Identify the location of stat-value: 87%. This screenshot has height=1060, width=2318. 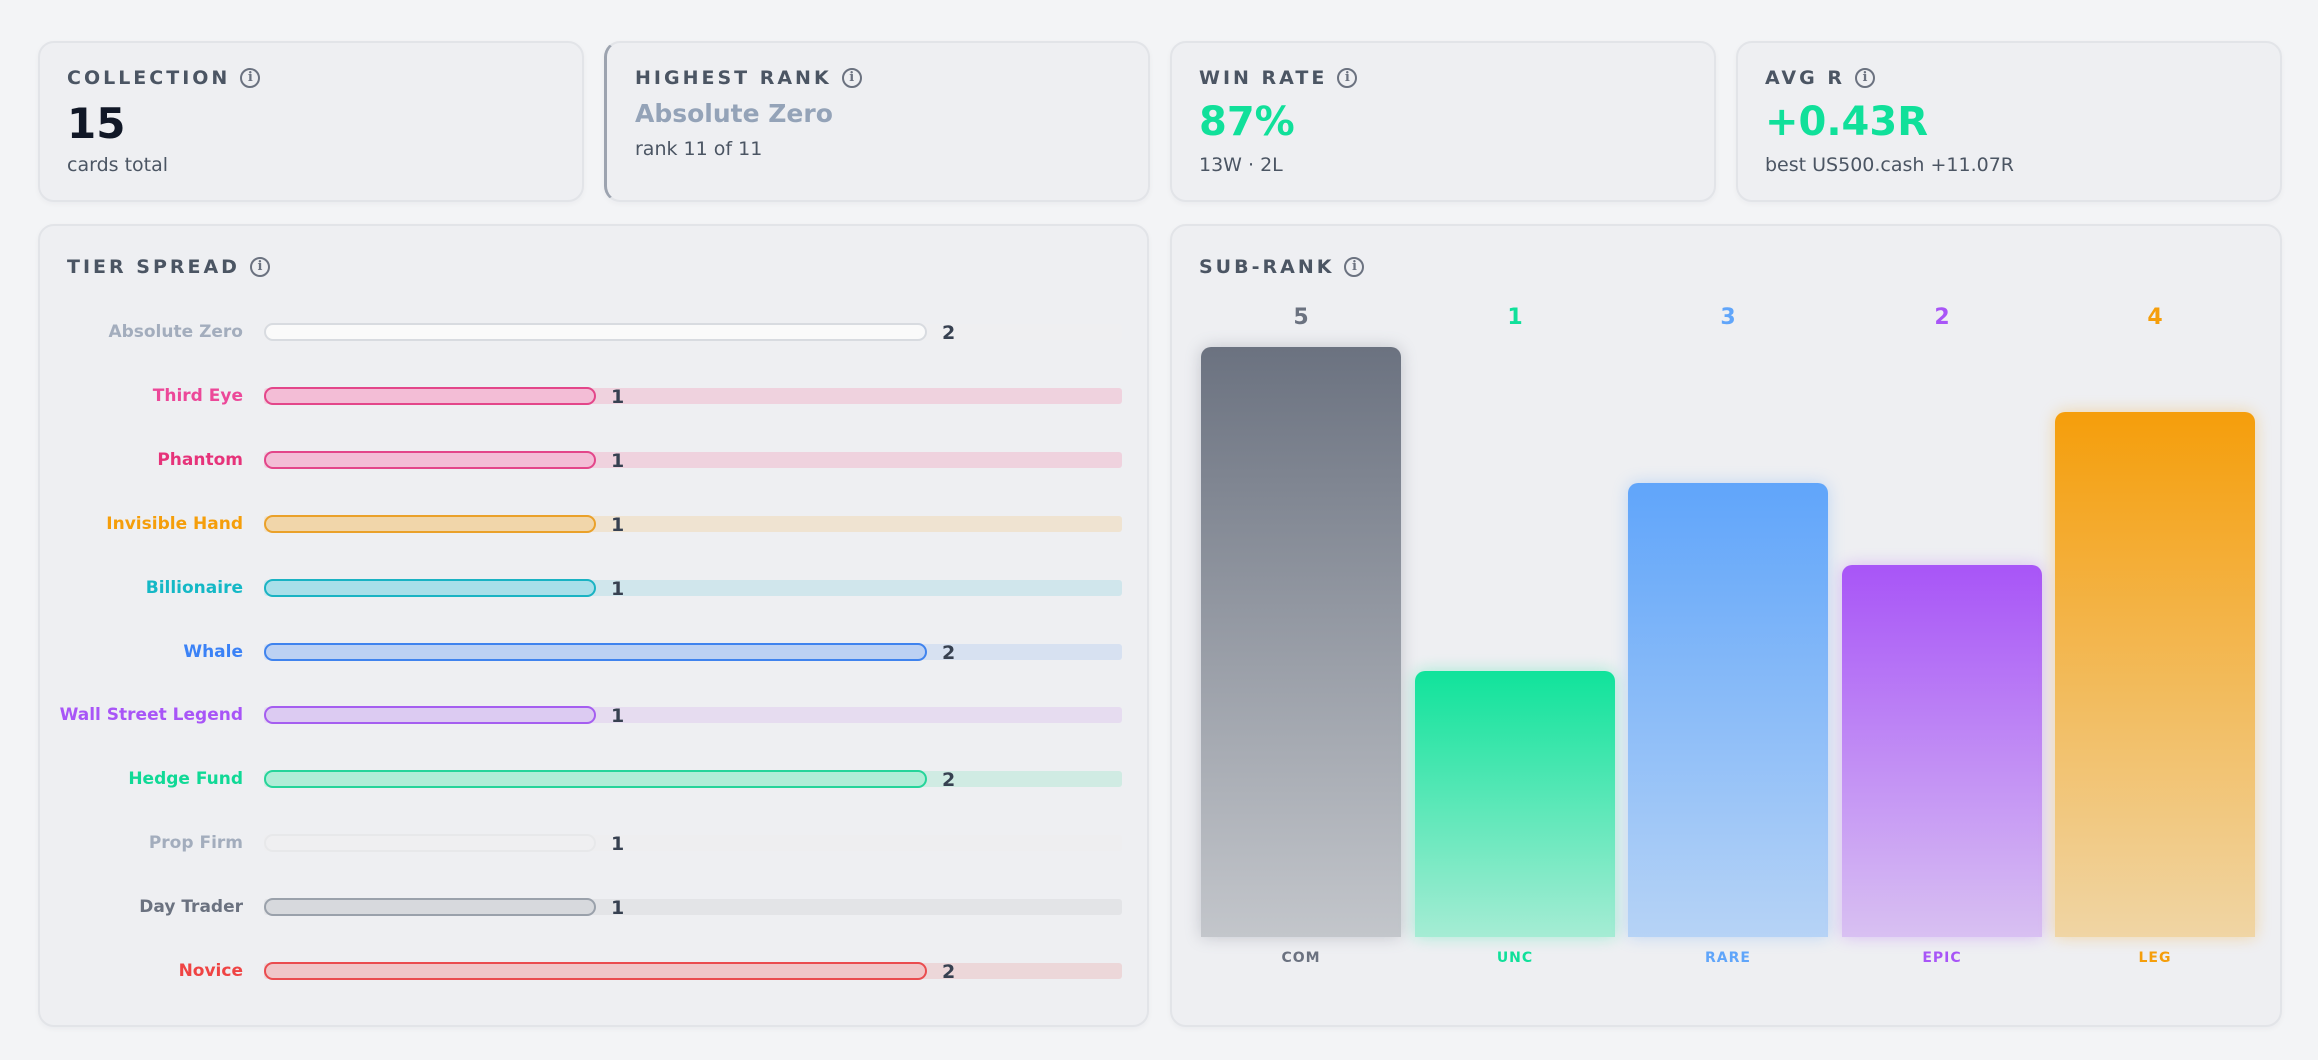
(1247, 122).